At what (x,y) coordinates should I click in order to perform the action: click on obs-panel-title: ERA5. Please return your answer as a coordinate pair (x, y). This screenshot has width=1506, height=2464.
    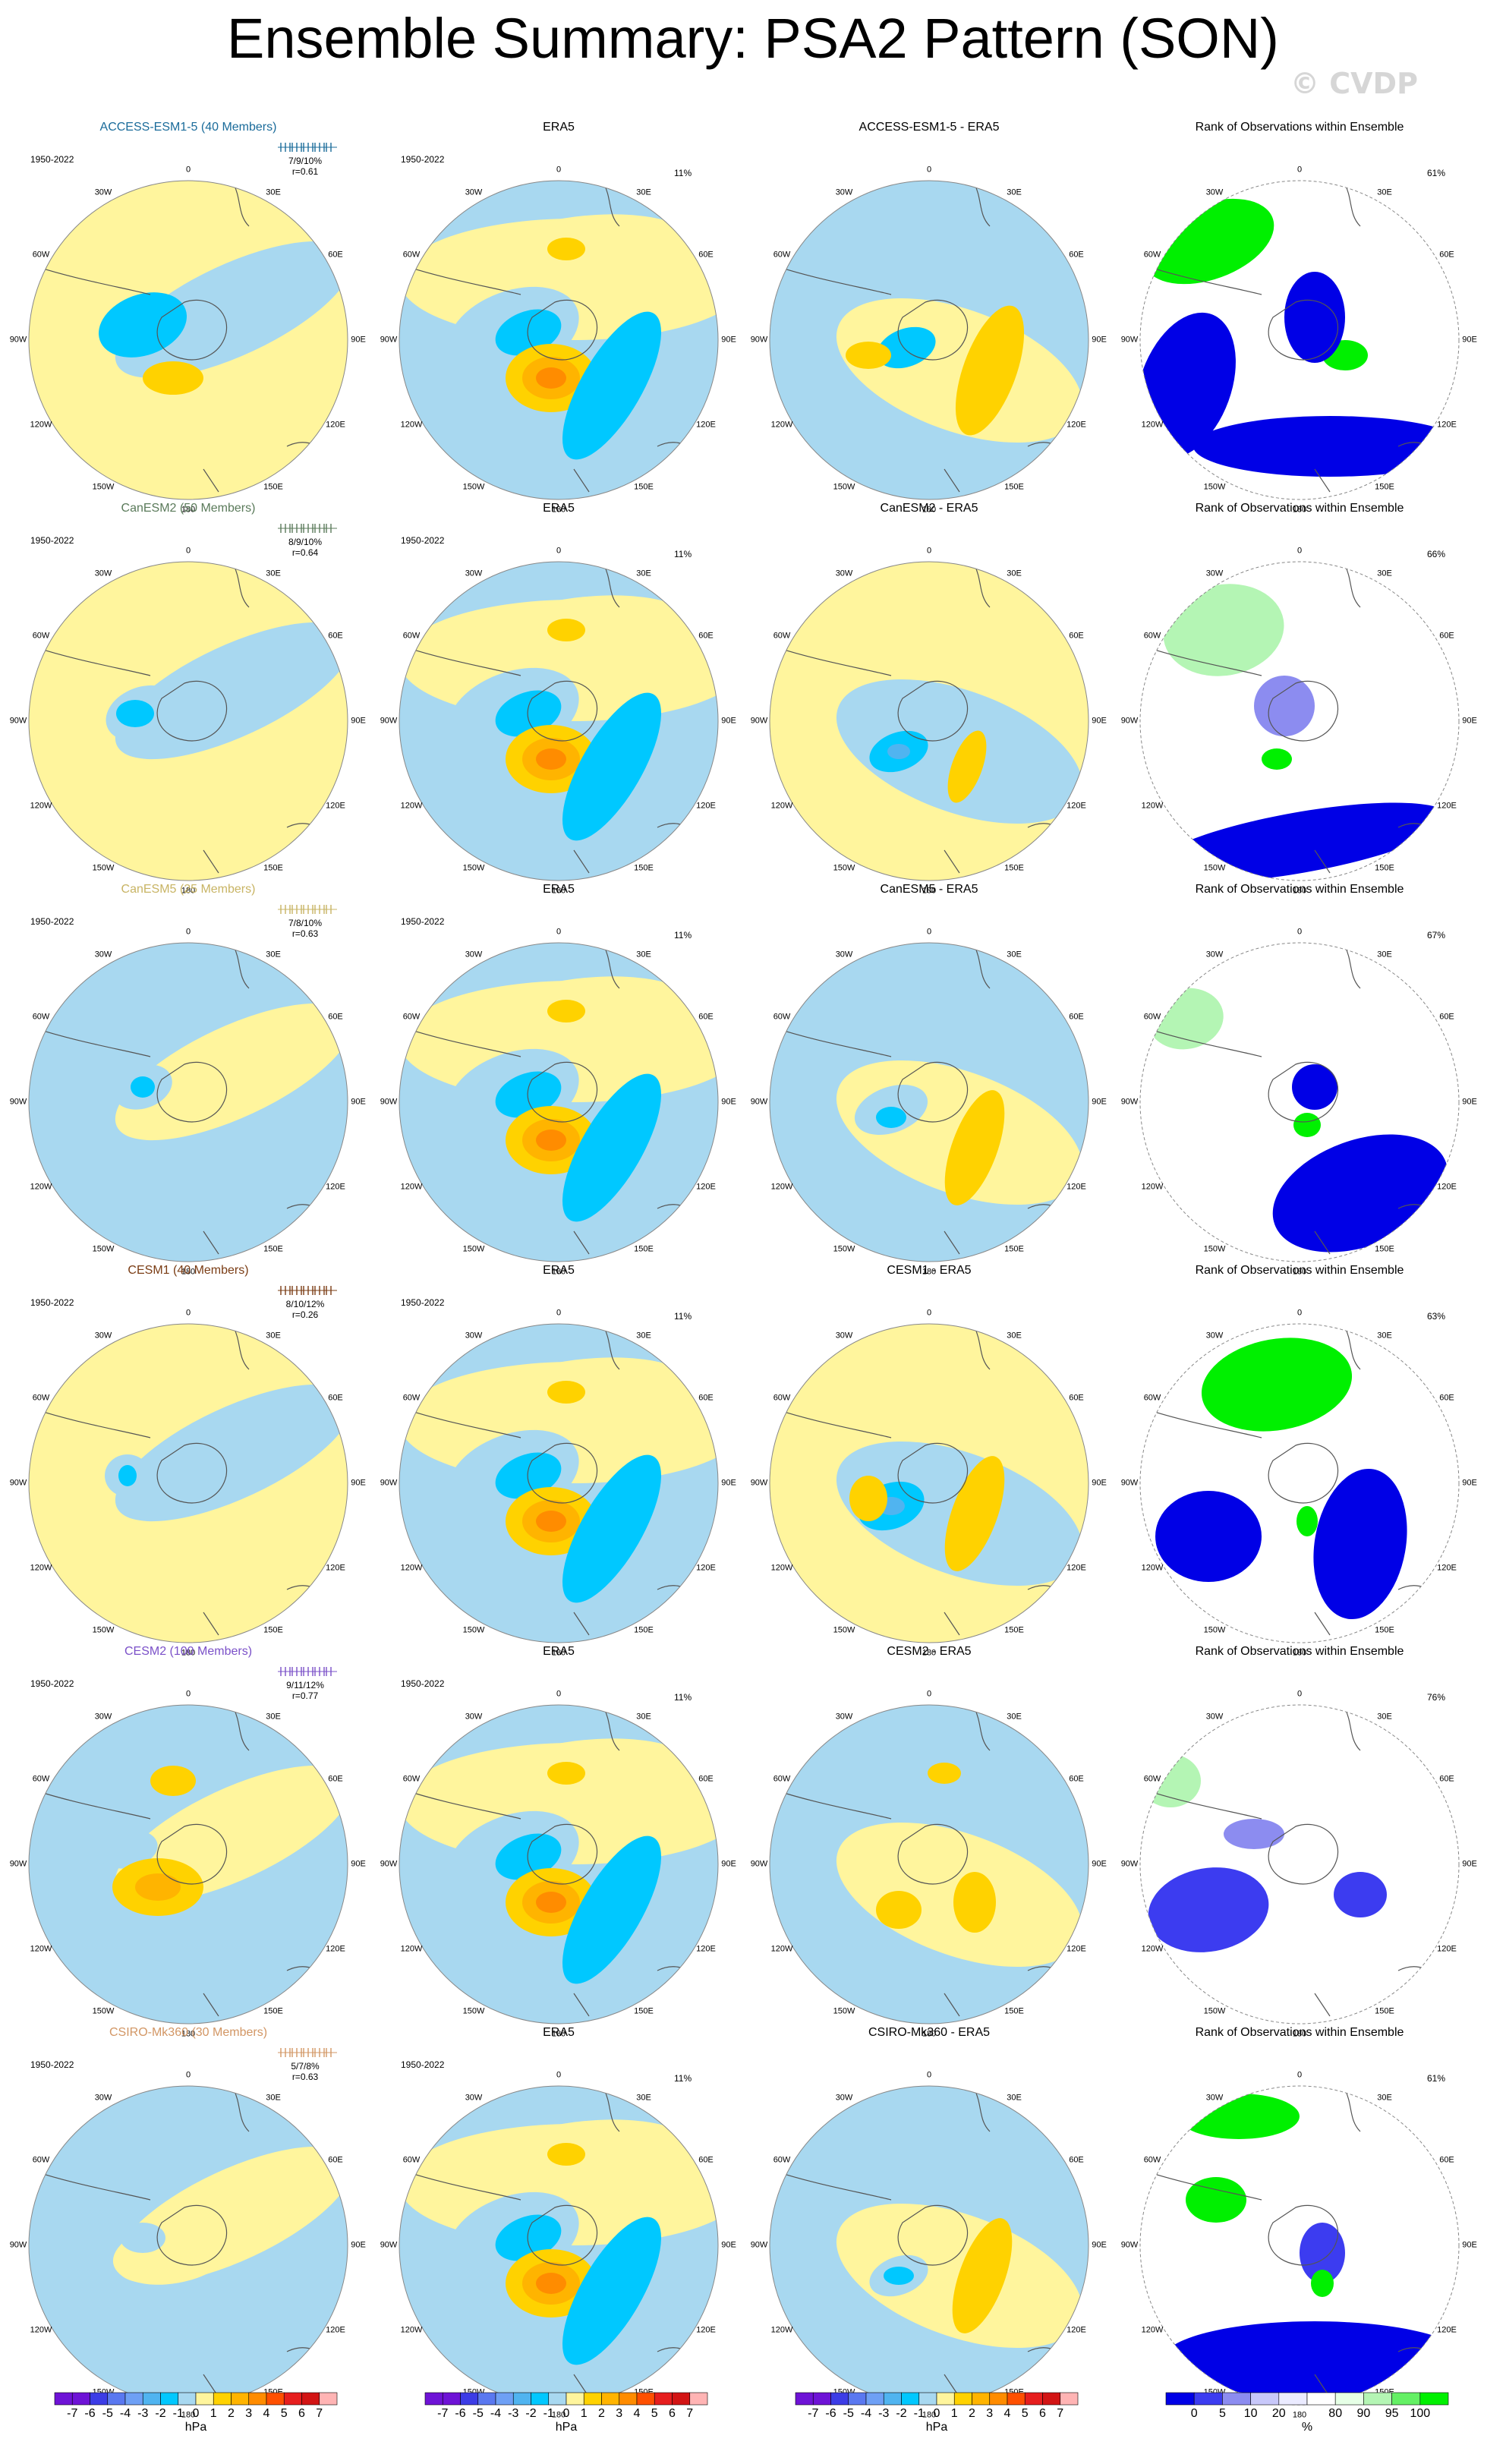
    Looking at the image, I should click on (559, 1270).